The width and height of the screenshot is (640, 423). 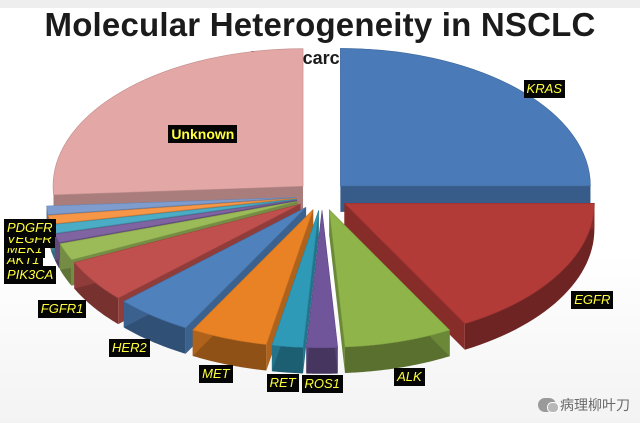 What do you see at coordinates (320, 24) in the screenshot?
I see `page-title: Molecular Heterogeneity in NSCLC` at bounding box center [320, 24].